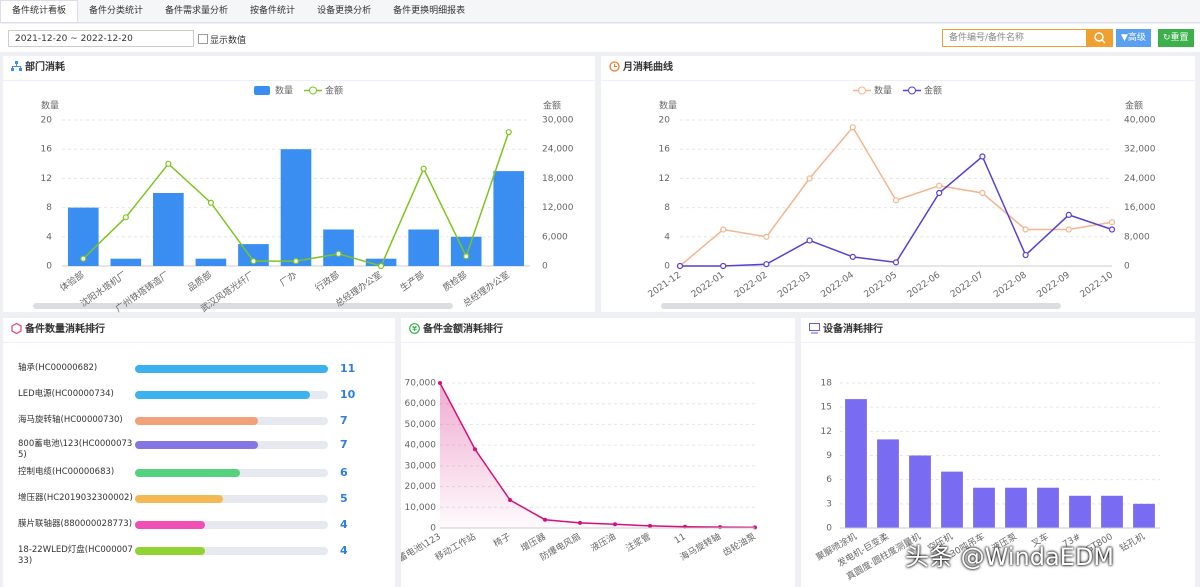  What do you see at coordinates (101, 38) in the screenshot?
I see `date-range: 2021-12-20 ~ 2022-12-20` at bounding box center [101, 38].